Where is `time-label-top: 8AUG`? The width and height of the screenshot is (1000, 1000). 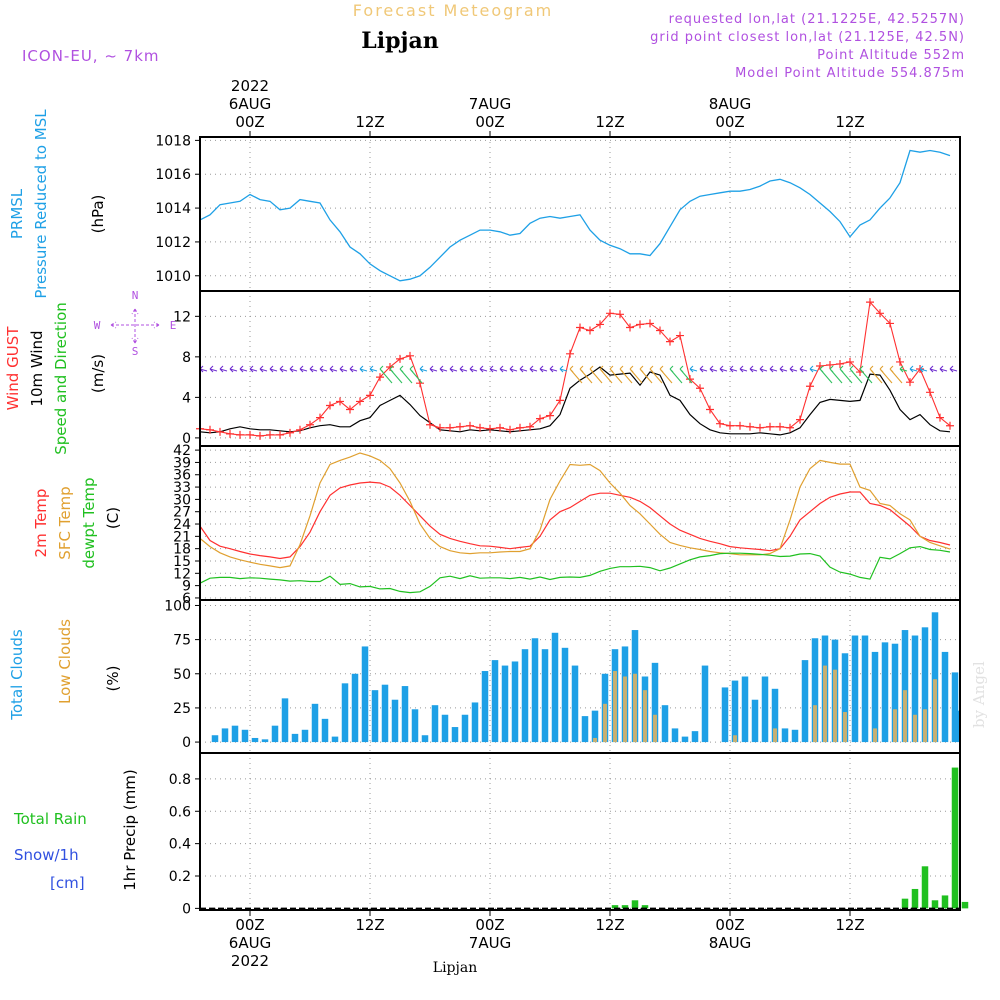 time-label-top: 8AUG is located at coordinates (730, 104).